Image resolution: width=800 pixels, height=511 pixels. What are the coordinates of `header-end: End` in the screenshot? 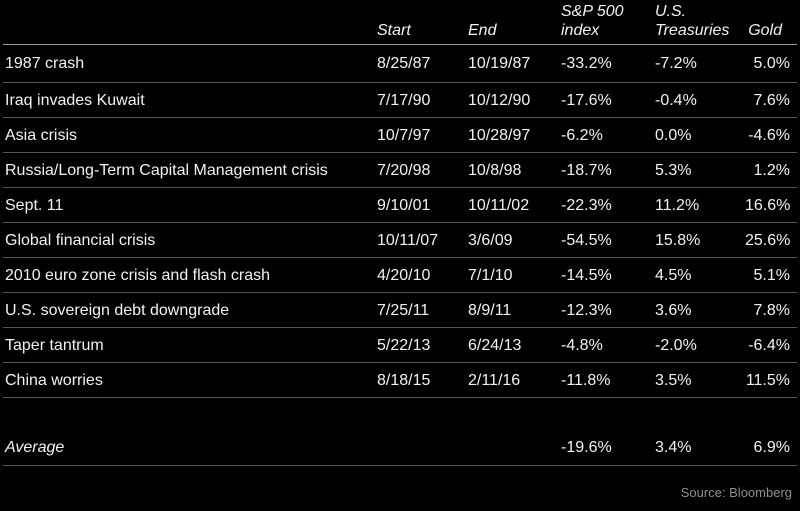 It's located at (482, 30).